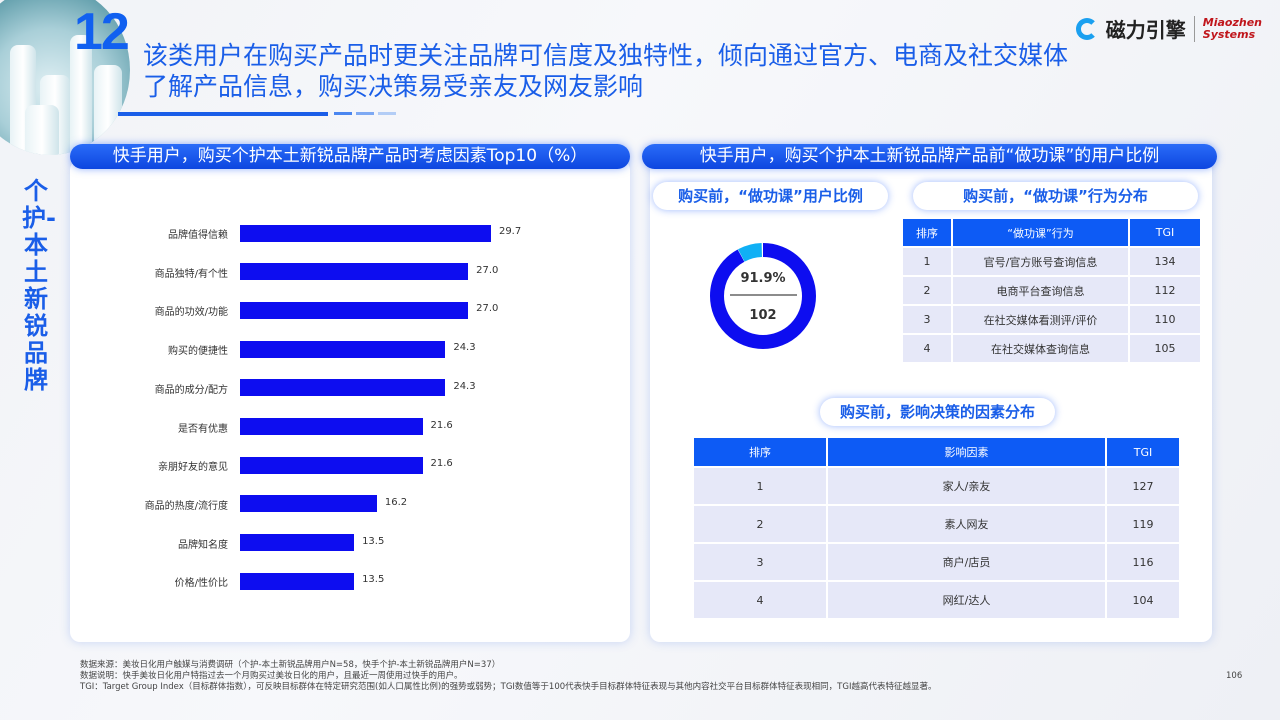 The height and width of the screenshot is (720, 1280). What do you see at coordinates (65, 77) in the screenshot?
I see `cosmetics-photo` at bounding box center [65, 77].